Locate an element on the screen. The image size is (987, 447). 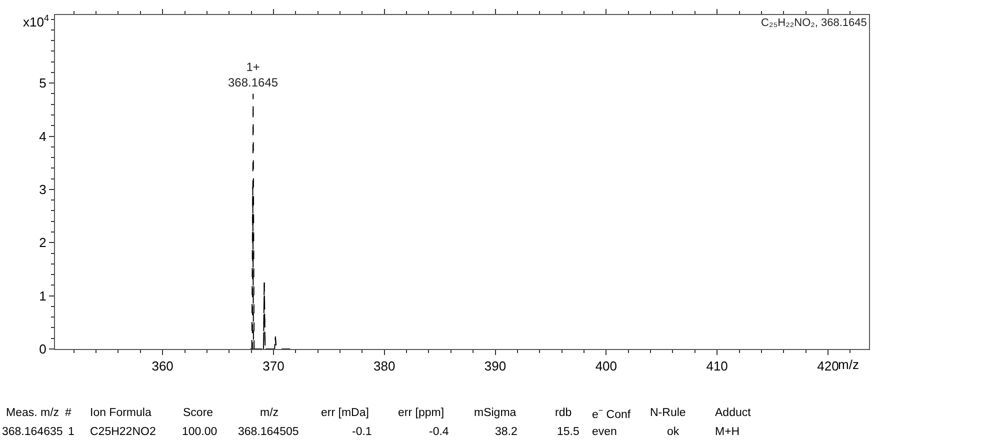
text: 368.164635 is located at coordinates (32, 432).